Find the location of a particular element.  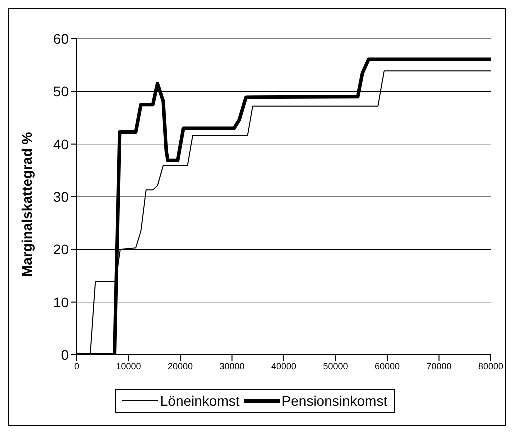

x-tick-label: 60000 is located at coordinates (387, 366).